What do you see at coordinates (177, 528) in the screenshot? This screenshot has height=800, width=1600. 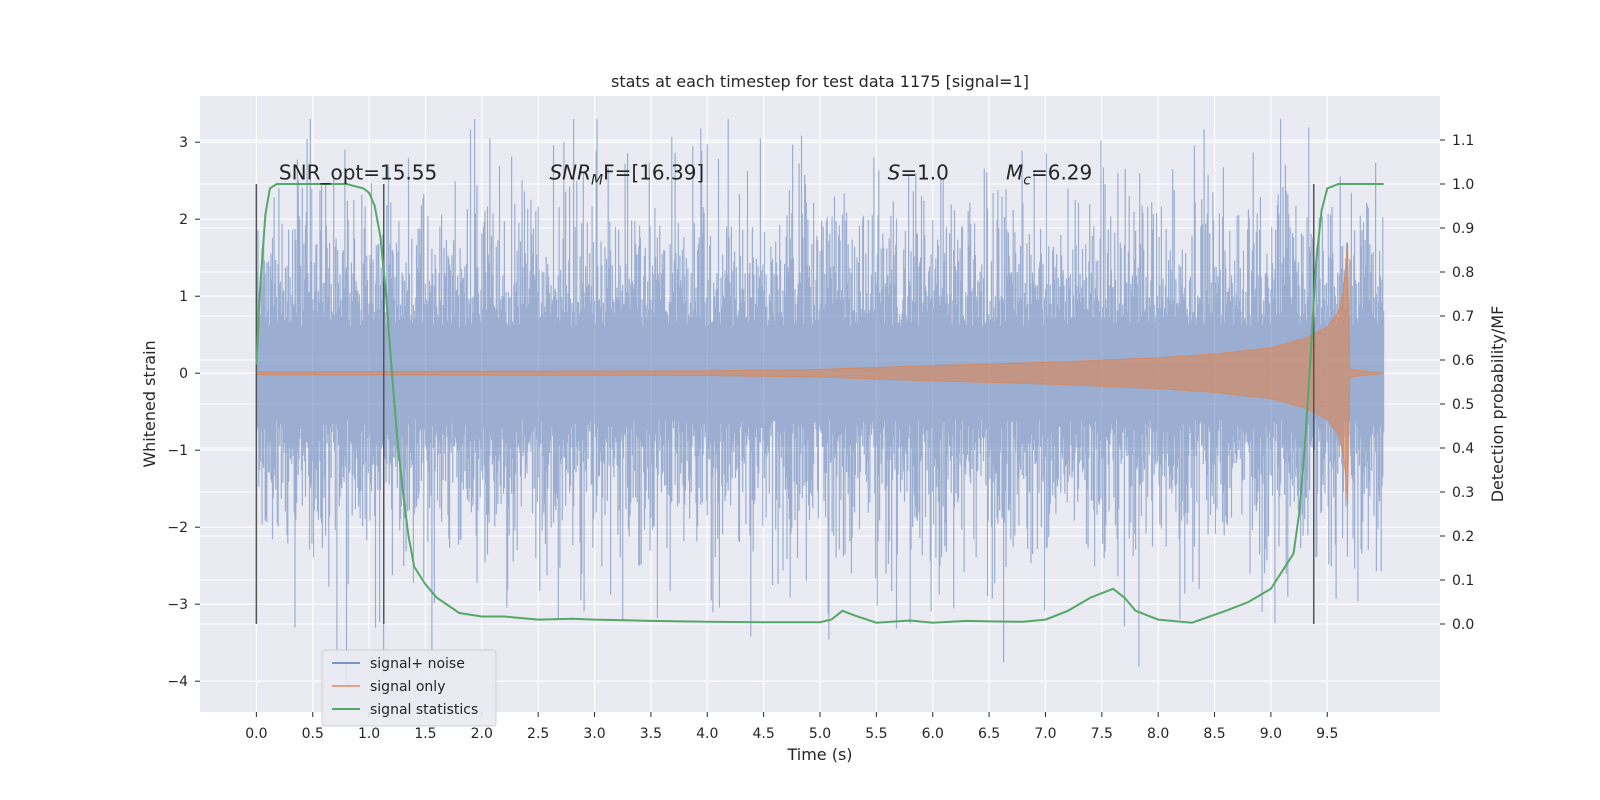 I see `y-tick-label: −2` at bounding box center [177, 528].